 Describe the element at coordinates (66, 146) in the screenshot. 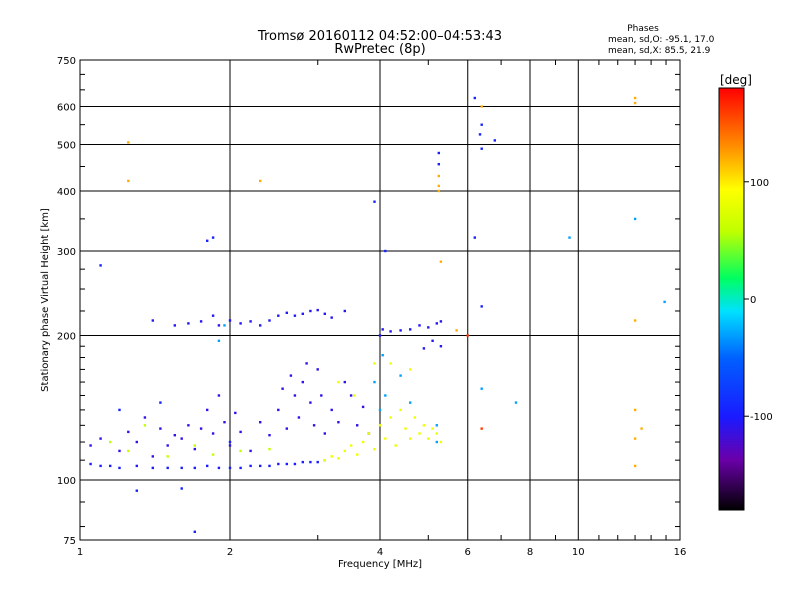

I see `y-tick-label: 500` at that location.